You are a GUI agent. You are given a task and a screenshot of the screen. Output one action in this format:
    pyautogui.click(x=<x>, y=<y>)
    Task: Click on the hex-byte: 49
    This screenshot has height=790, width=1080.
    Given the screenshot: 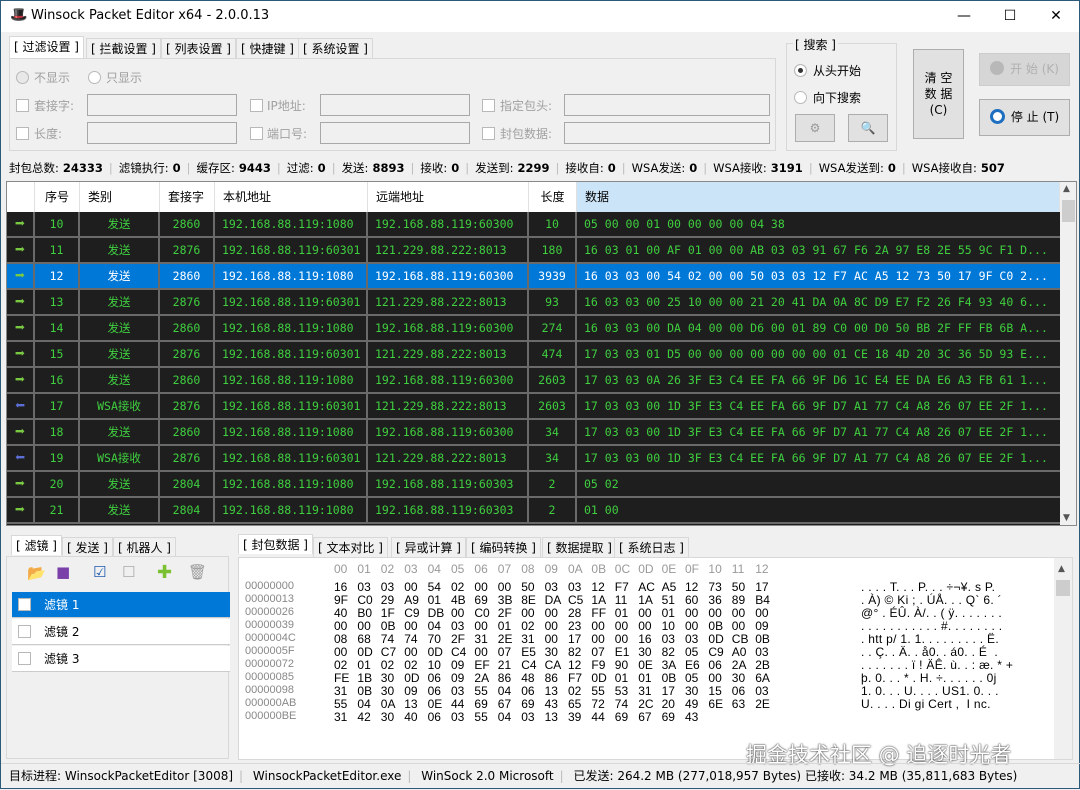 What is the action you would take?
    pyautogui.click(x=692, y=704)
    